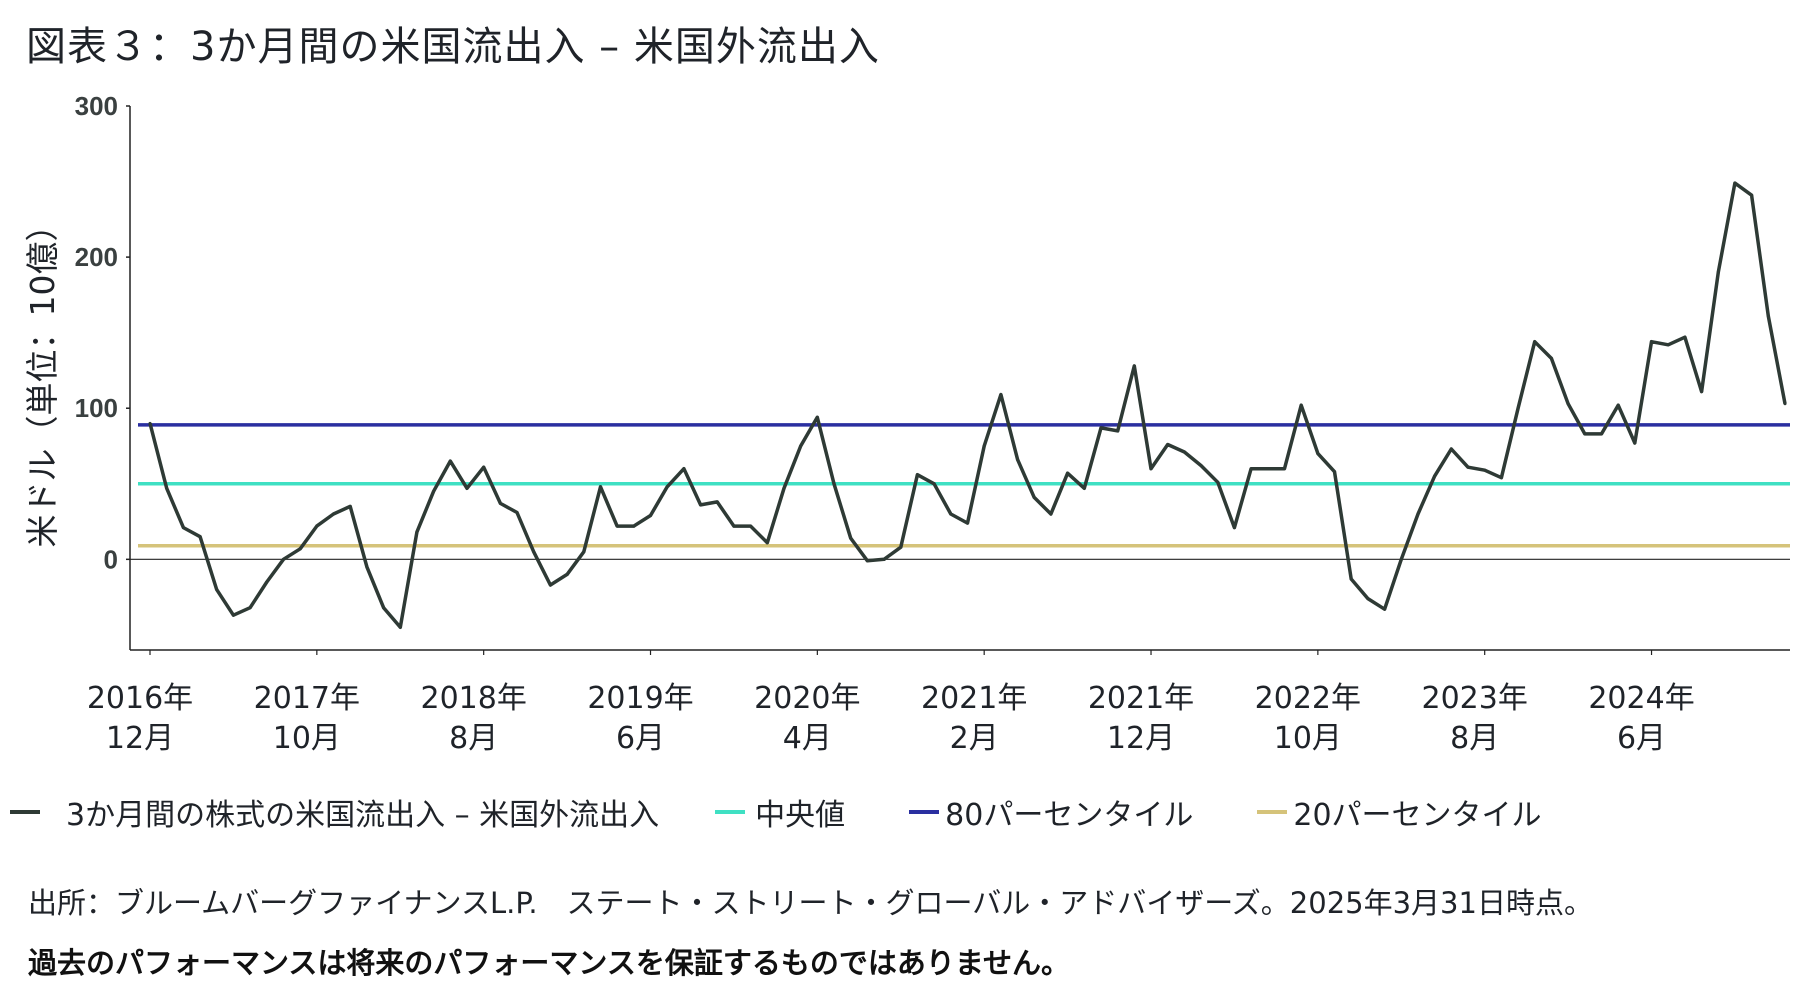 The height and width of the screenshot is (986, 1804). I want to click on legend-item-series: 3か月間の株式の米国流出入 – 米国外流出入, so click(334, 812).